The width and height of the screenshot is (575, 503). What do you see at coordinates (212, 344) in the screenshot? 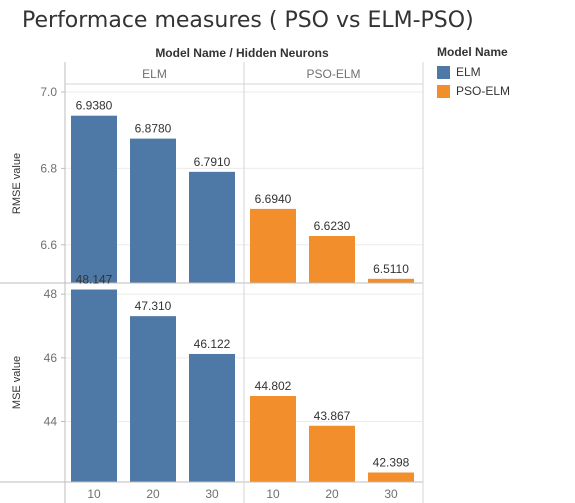
I see `bar-value-label: 46.122` at bounding box center [212, 344].